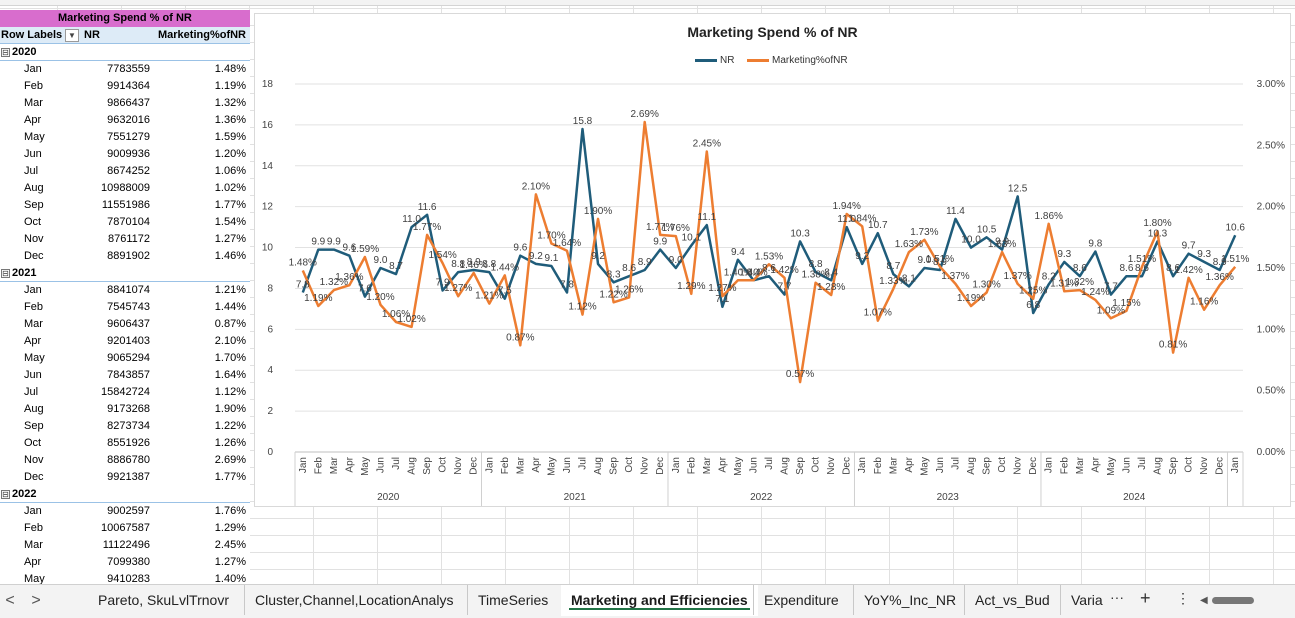 Image resolution: width=1295 pixels, height=618 pixels. Describe the element at coordinates (1183, 598) in the screenshot. I see `vertical-ellipsis-icon: ⋮` at that location.